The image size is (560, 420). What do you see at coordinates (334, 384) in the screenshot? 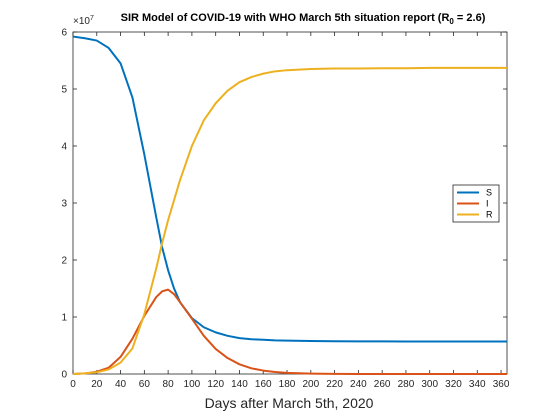
I see `x-tick-label: 220` at bounding box center [334, 384].